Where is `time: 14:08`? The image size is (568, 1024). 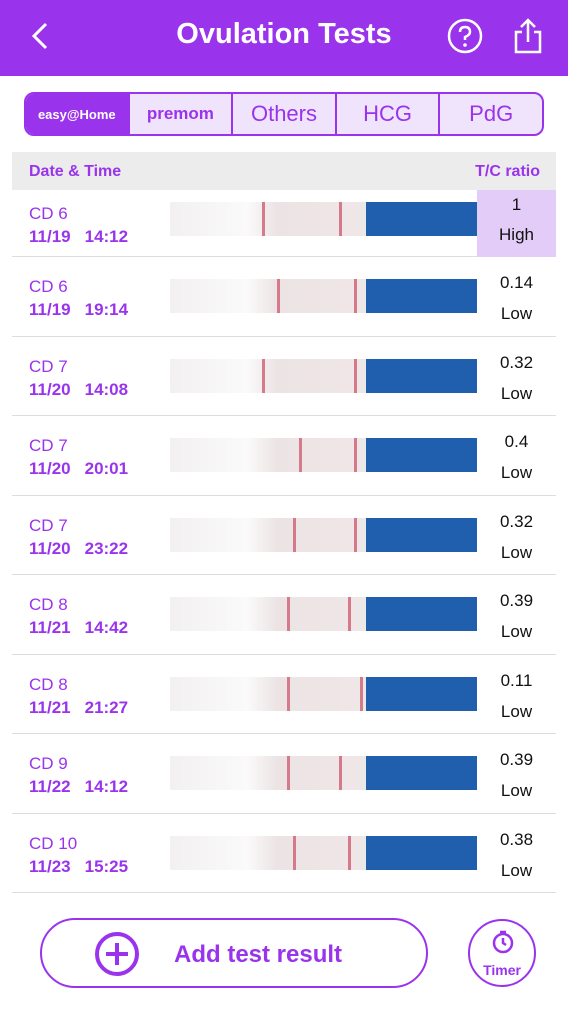
time: 14:08 is located at coordinates (106, 389).